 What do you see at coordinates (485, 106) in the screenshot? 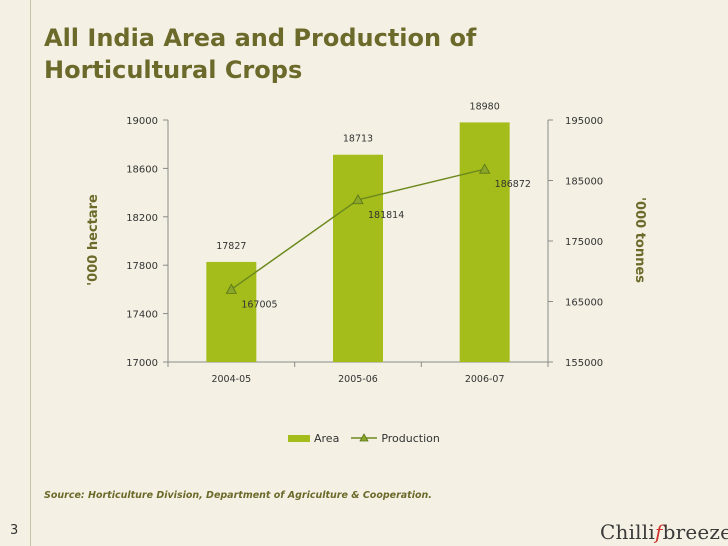
I see `area-data-label: 18980` at bounding box center [485, 106].